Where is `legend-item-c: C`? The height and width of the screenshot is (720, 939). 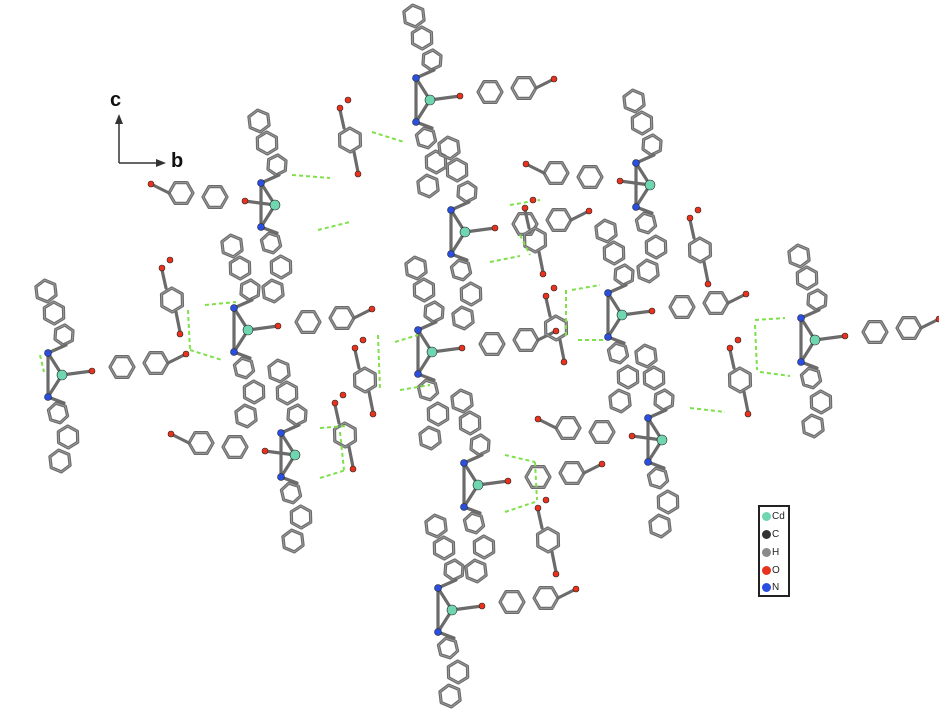
legend-item-c: C is located at coordinates (770, 534).